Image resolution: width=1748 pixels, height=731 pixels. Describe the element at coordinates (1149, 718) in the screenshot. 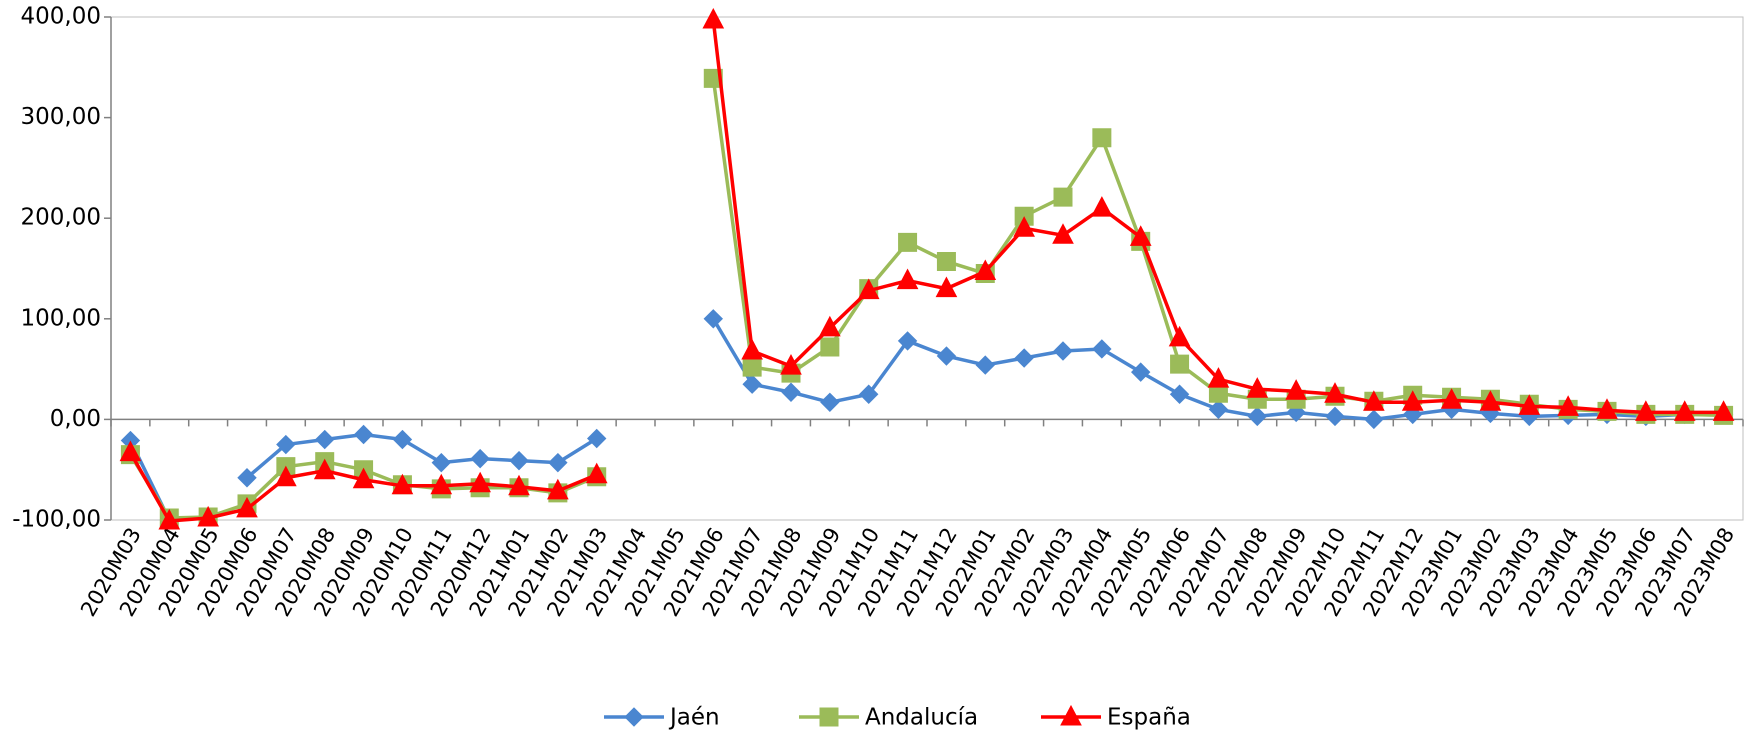

I see `legend-label: España` at that location.